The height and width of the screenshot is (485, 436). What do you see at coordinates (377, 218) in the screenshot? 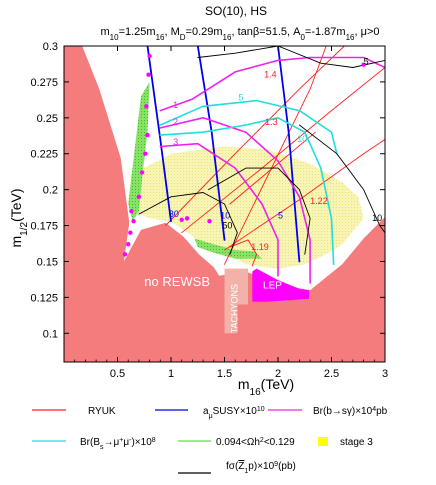
I see `contour-label-5-1: 10` at bounding box center [377, 218].